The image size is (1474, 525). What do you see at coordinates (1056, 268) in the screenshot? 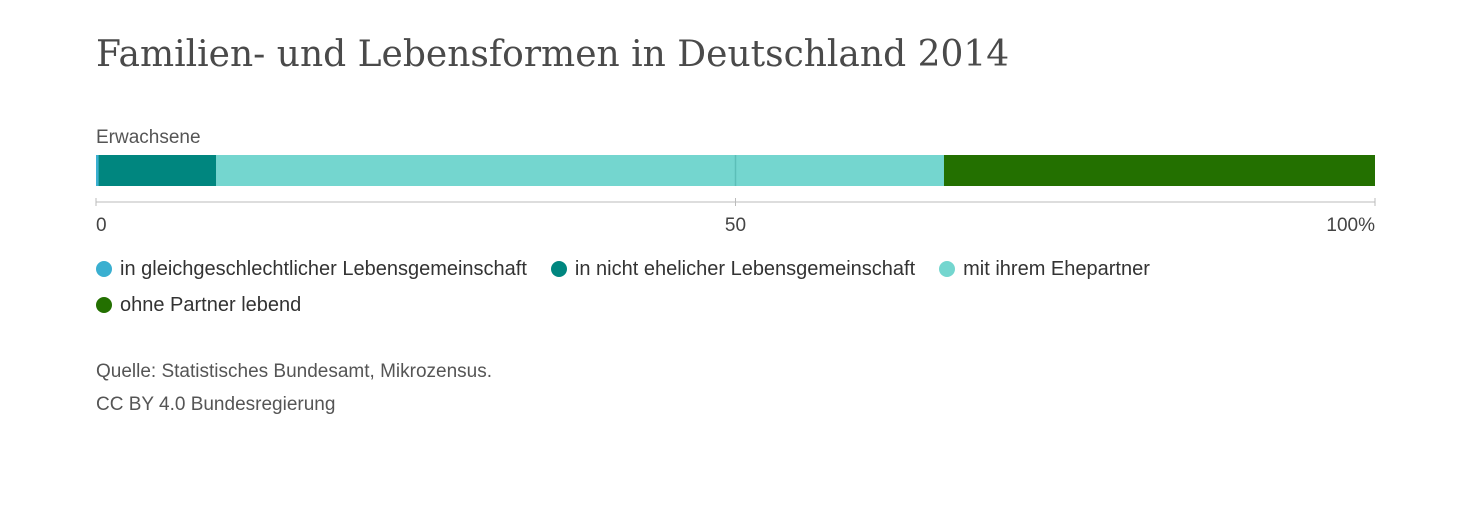
I see `legend-label: mit ihrem Ehepartner` at bounding box center [1056, 268].